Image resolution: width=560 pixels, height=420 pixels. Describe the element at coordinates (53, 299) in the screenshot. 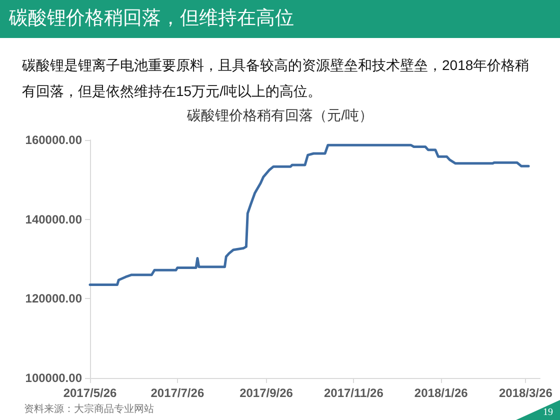

I see `y-tick-label: 120000.00` at that location.